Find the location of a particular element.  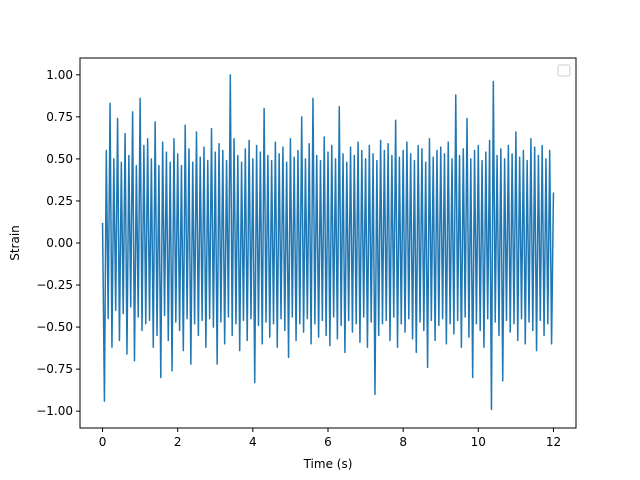

y-tick-label: −1.00 is located at coordinates (54, 411).